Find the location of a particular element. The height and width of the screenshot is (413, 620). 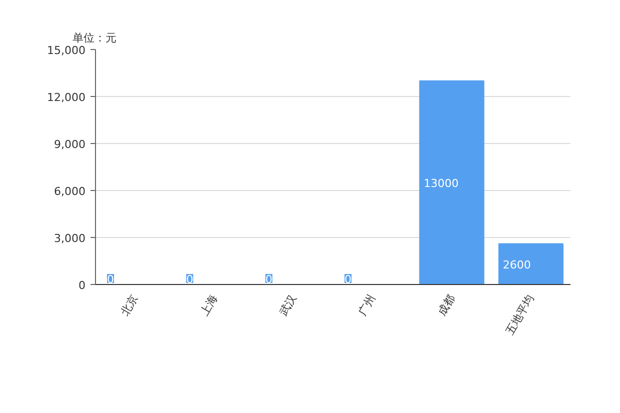

y-tick-label: 0 is located at coordinates (82, 285).